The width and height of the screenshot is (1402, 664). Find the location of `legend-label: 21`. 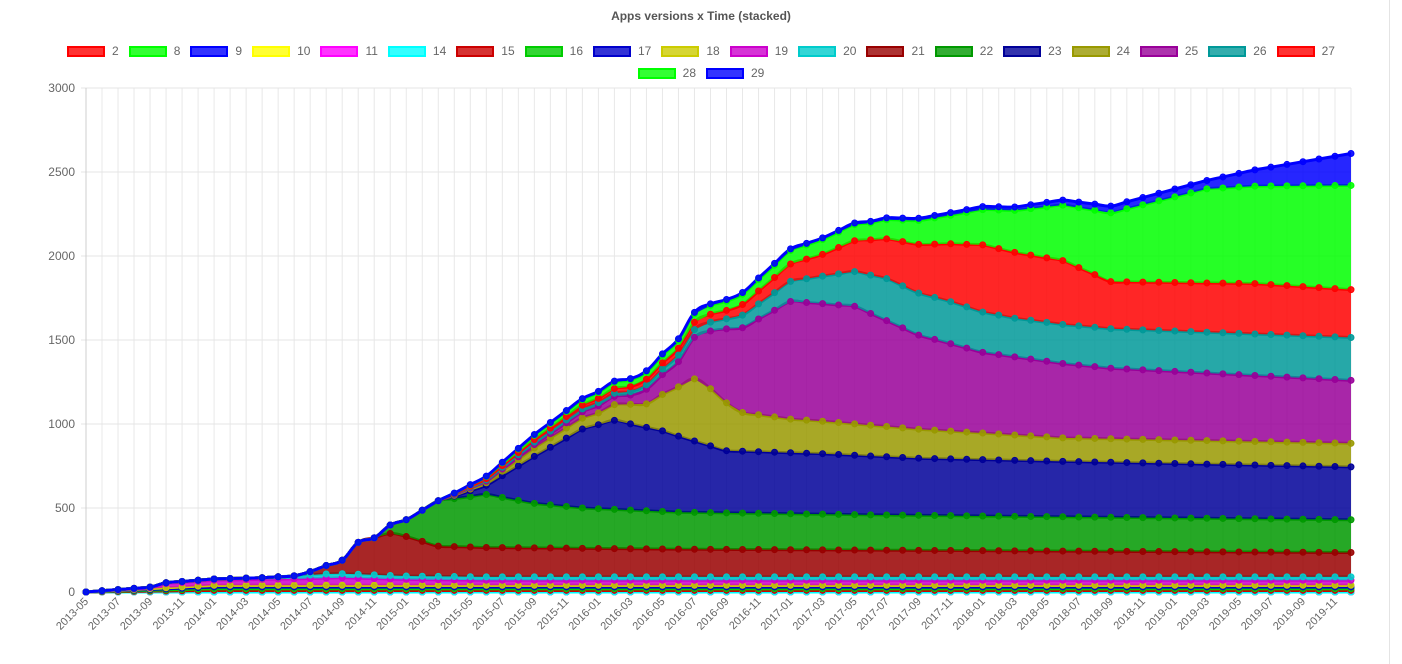

legend-label: 21 is located at coordinates (918, 51).